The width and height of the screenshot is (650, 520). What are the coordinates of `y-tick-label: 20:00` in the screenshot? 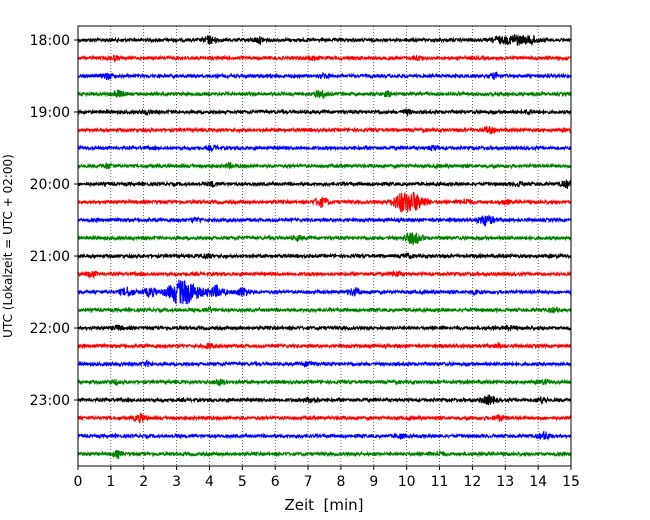 It's located at (50, 185).